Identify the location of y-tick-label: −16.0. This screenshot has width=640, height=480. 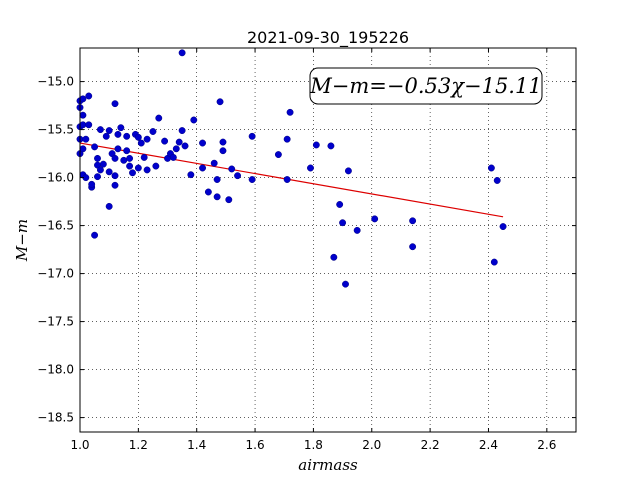
(55, 178).